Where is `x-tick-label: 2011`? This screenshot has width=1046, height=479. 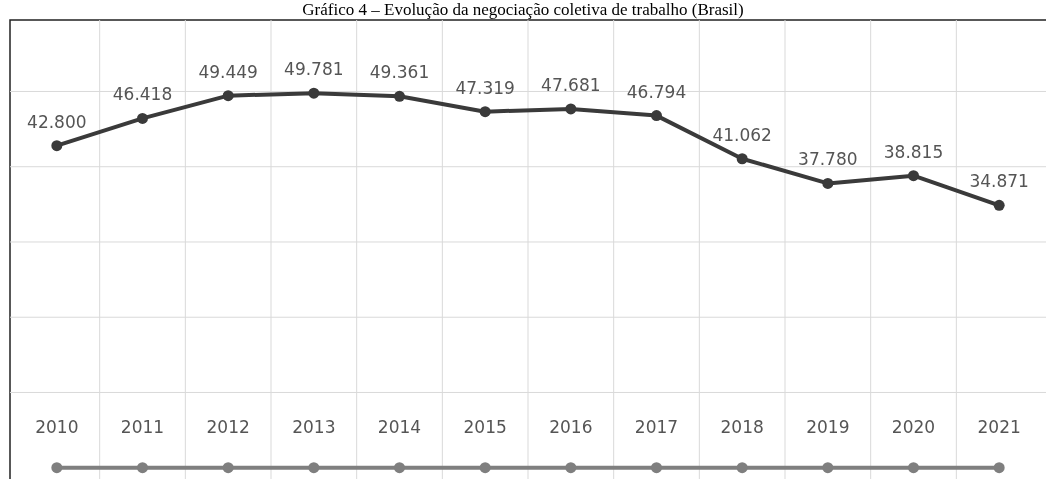
x-tick-label: 2011 is located at coordinates (142, 427).